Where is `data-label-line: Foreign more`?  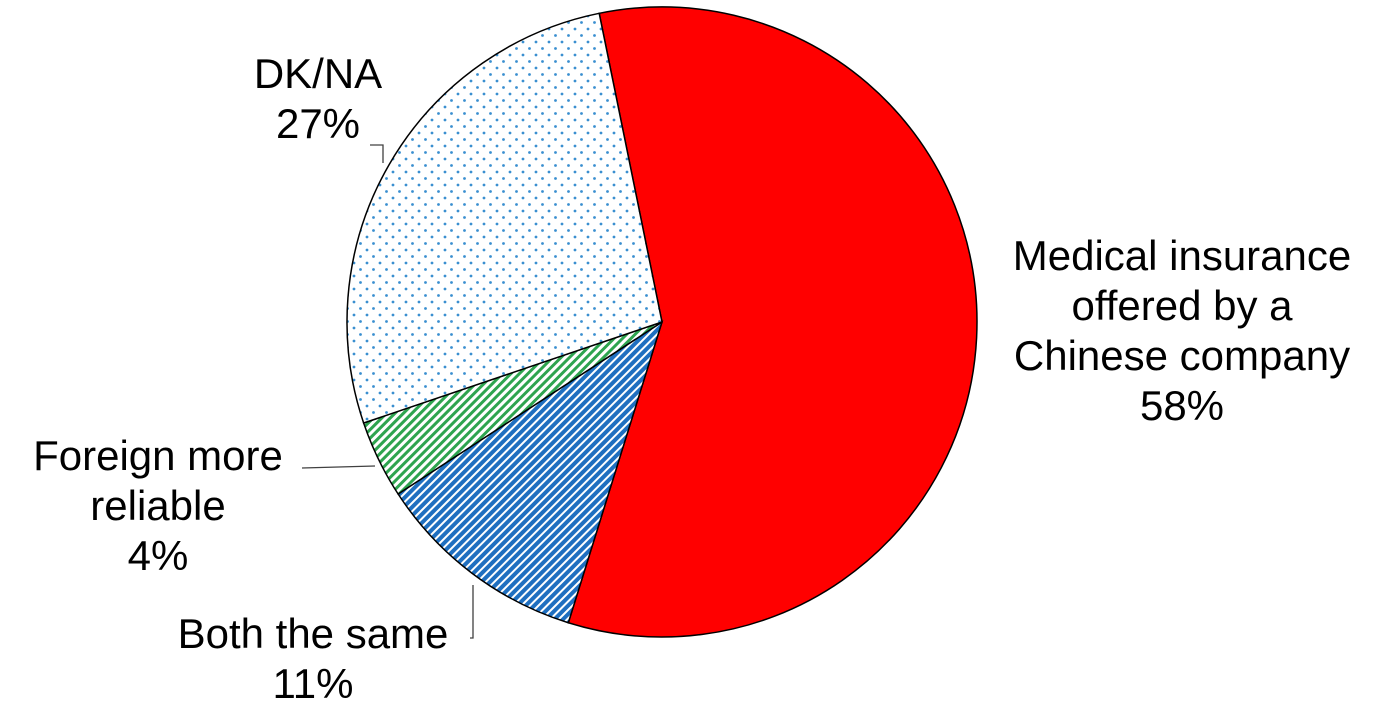 data-label-line: Foreign more is located at coordinates (158, 455).